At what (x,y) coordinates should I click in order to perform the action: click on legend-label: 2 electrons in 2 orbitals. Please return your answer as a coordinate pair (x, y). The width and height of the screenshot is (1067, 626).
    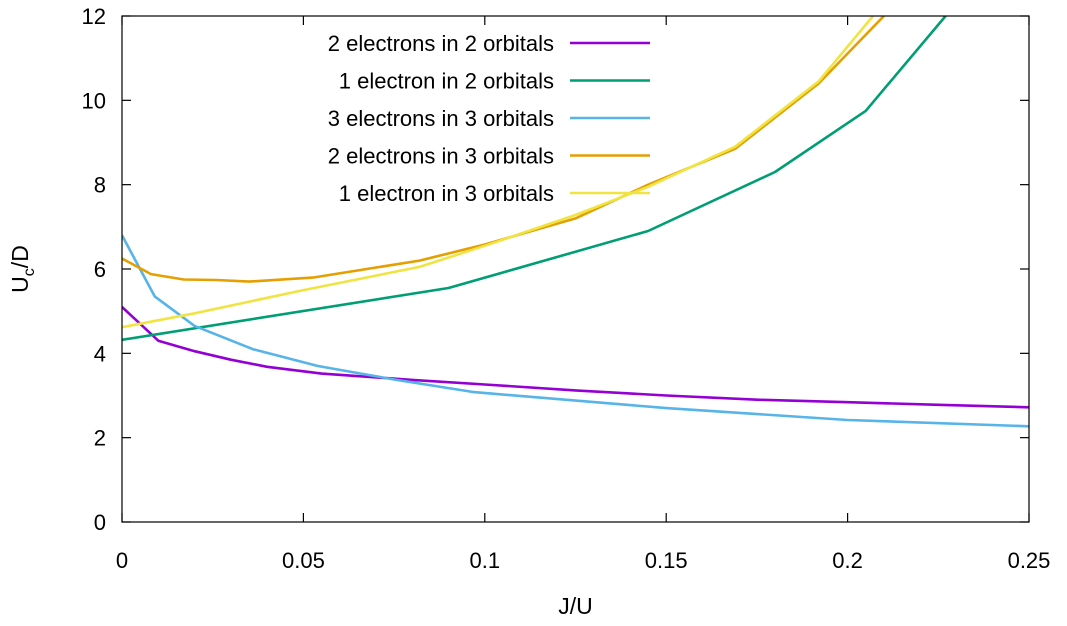
    Looking at the image, I should click on (441, 43).